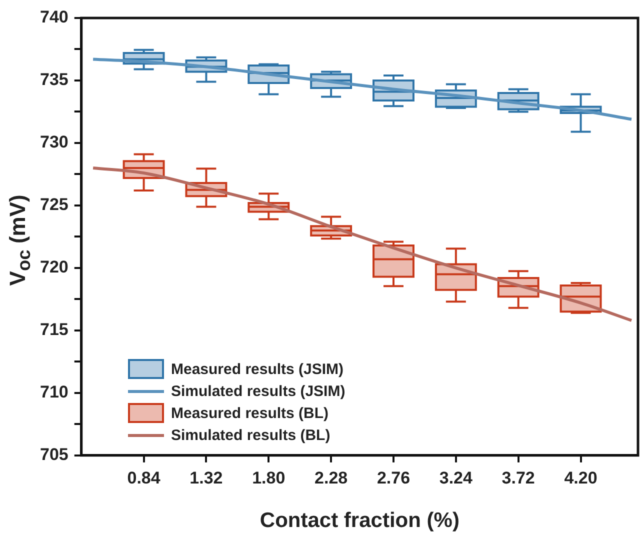  I want to click on y-tick-label: 715, so click(54, 330).